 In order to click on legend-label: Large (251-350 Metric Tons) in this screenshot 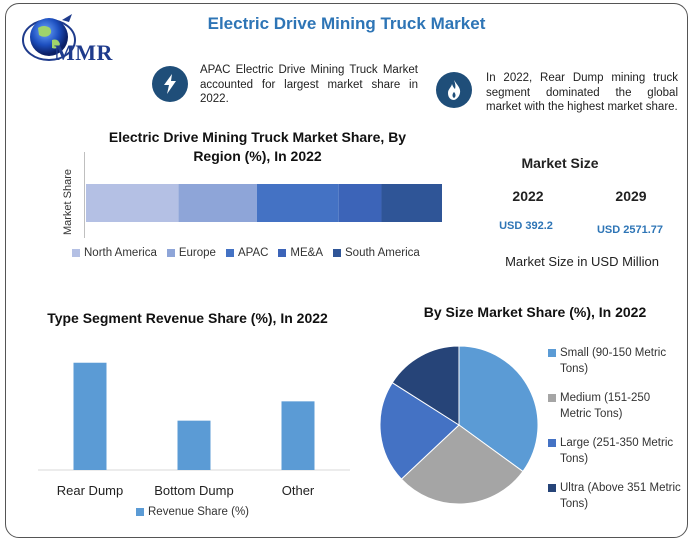, I will do `click(617, 451)`.